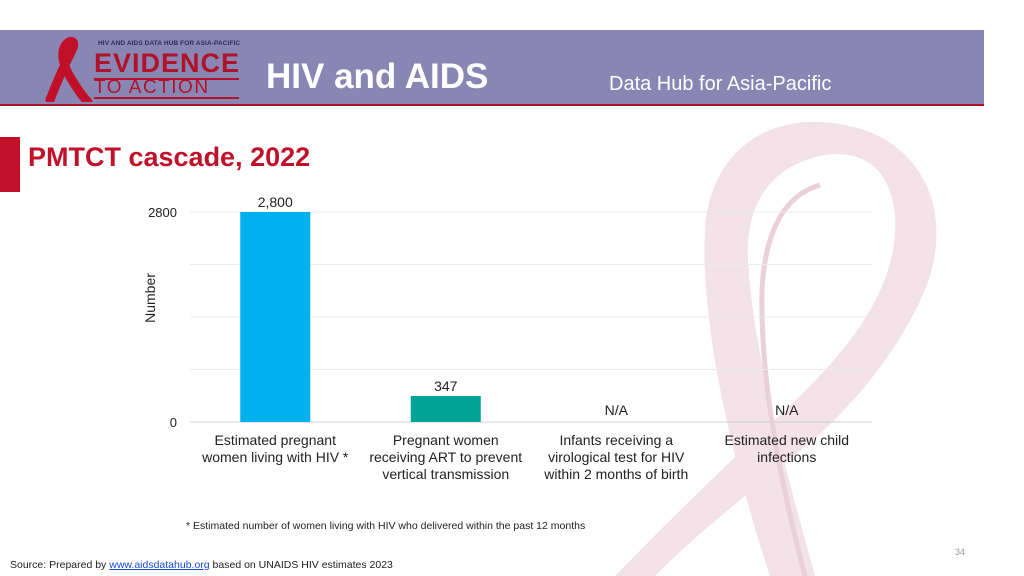 This screenshot has width=1024, height=576. I want to click on x-category-label: Pregnant women, so click(446, 440).